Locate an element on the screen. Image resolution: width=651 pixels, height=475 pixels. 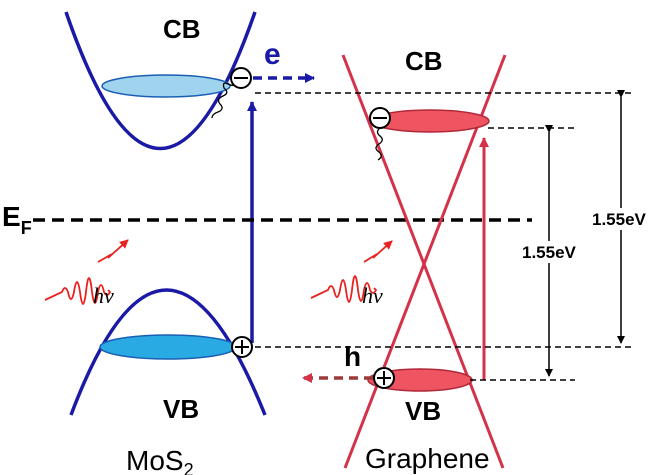
inner-gap-label: 1.55eV is located at coordinates (549, 252).